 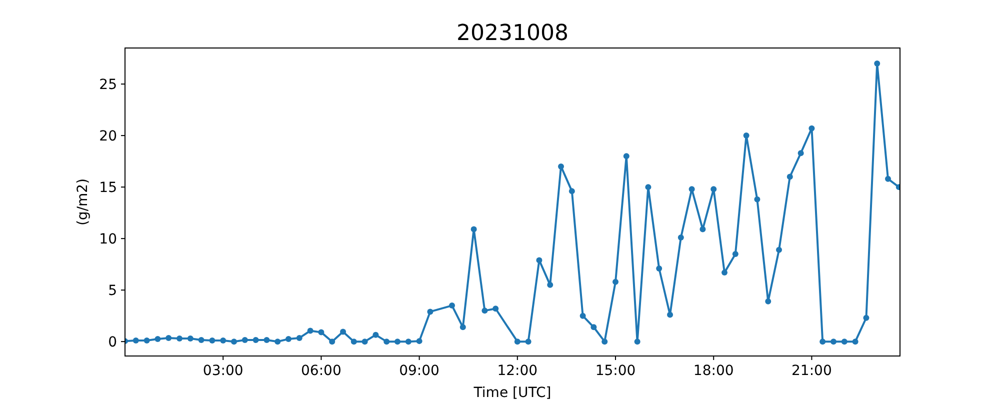 What do you see at coordinates (223, 371) in the screenshot?
I see `x-tick-label: 03:00` at bounding box center [223, 371].